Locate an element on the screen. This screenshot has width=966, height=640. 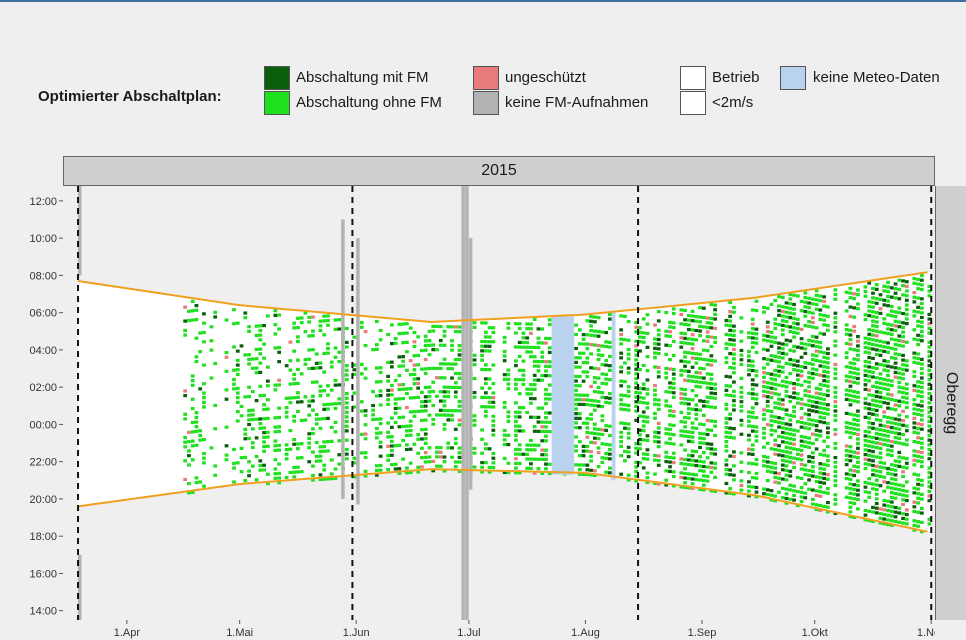
x-tick-label: 1.Jul is located at coordinates (468, 633).